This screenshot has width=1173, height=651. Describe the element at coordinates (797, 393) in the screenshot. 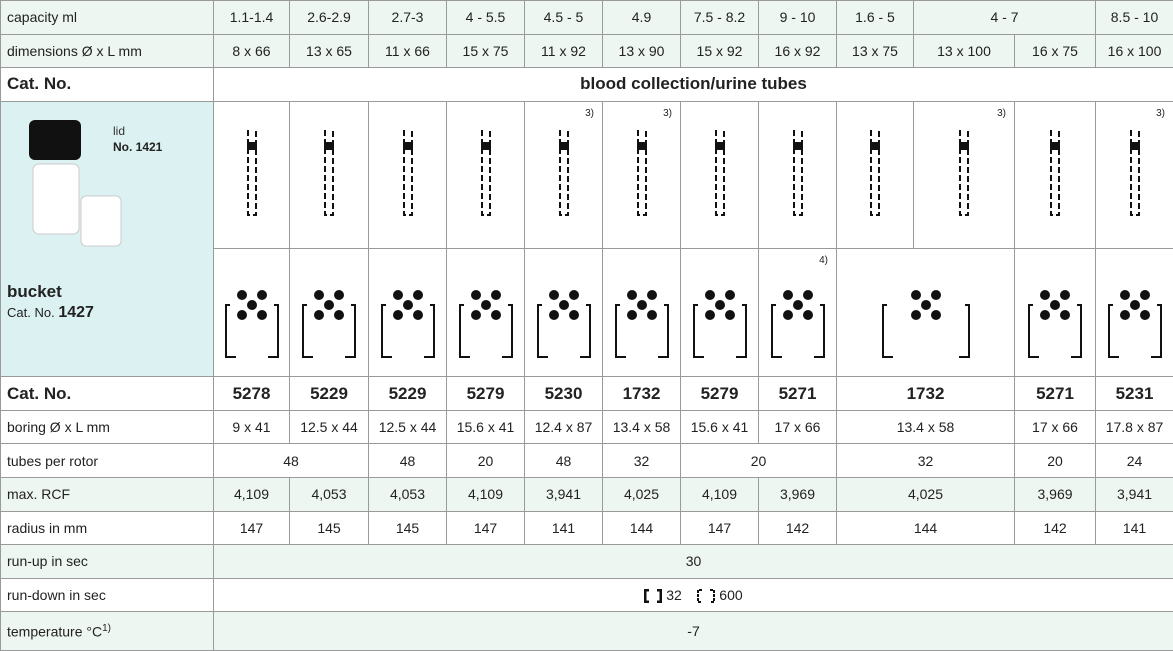

I see `cell: 5271` at that location.